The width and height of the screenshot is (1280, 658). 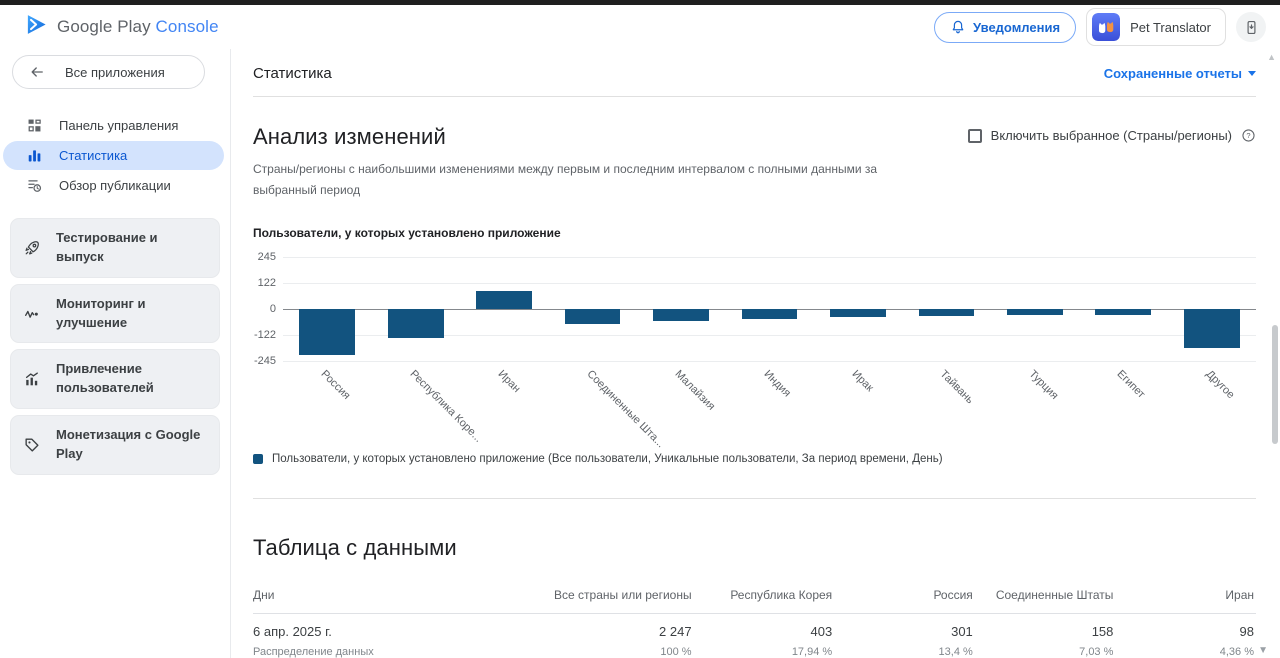 What do you see at coordinates (953, 595) in the screenshot?
I see `table-header-cell: Россия` at bounding box center [953, 595].